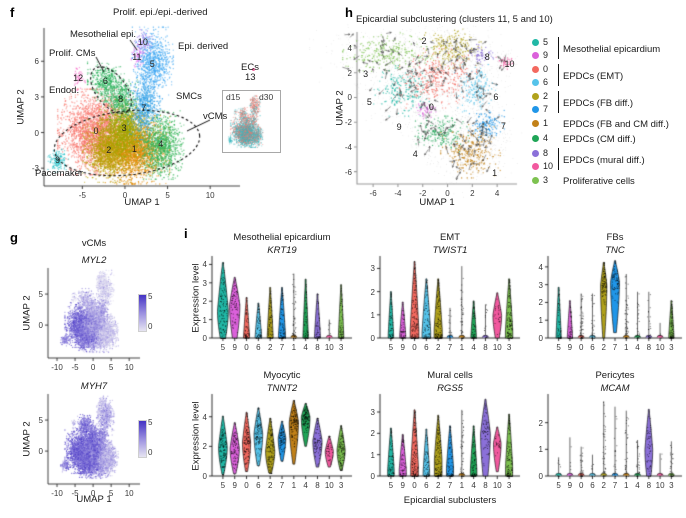 This screenshot has width=686, height=518. Describe the element at coordinates (59, 173) in the screenshot. I see `f-annotation-7: Pacemaker` at that location.